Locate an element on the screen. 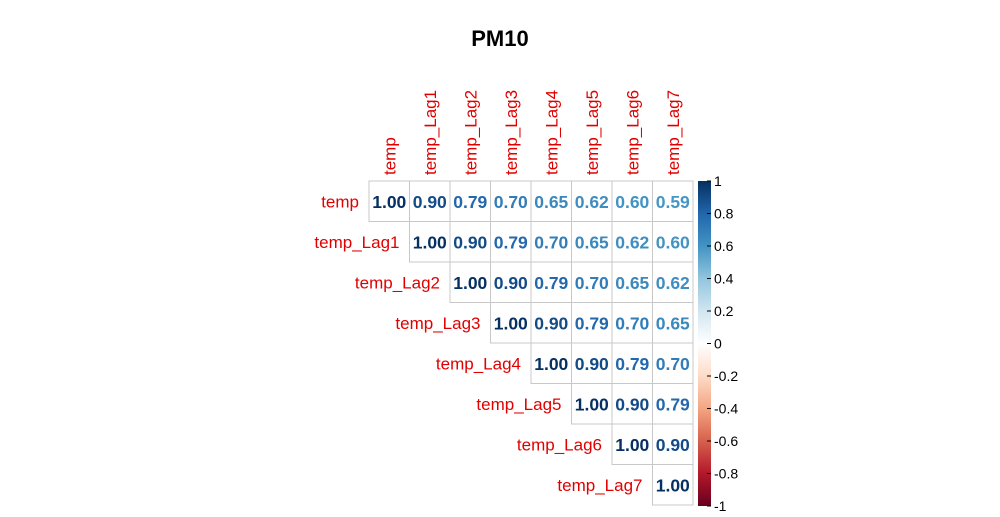 The width and height of the screenshot is (1000, 517). colorbar-tick-label: -0.8 is located at coordinates (726, 474).